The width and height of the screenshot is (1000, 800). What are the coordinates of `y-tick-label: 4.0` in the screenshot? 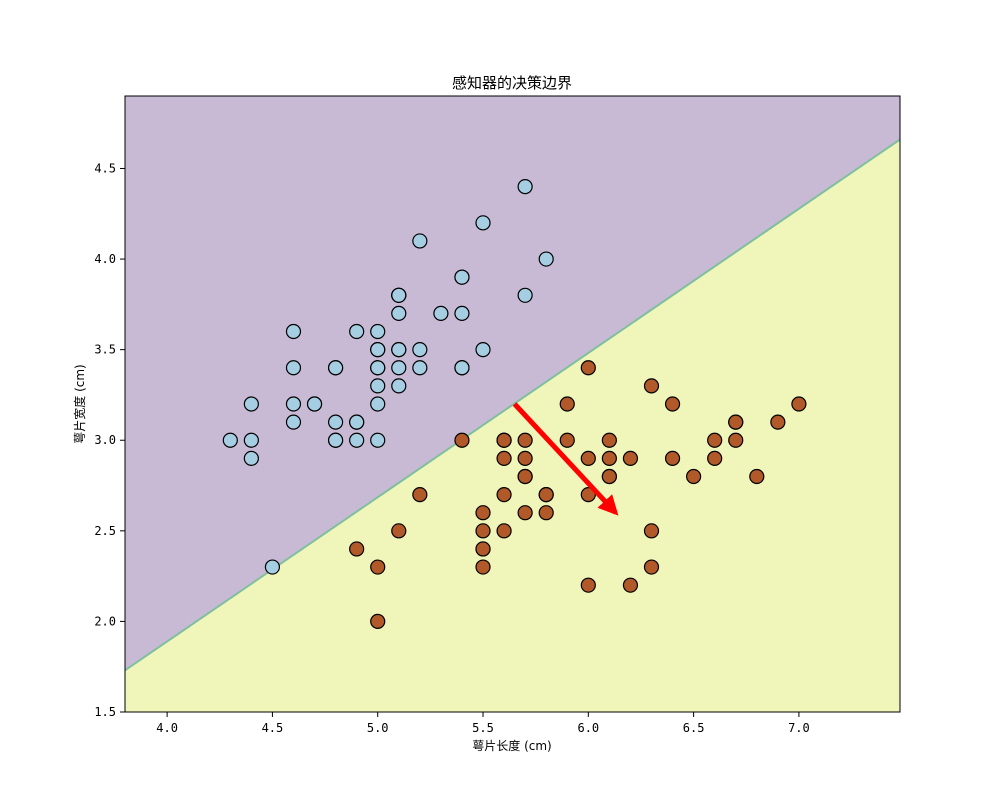 It's located at (105, 259).